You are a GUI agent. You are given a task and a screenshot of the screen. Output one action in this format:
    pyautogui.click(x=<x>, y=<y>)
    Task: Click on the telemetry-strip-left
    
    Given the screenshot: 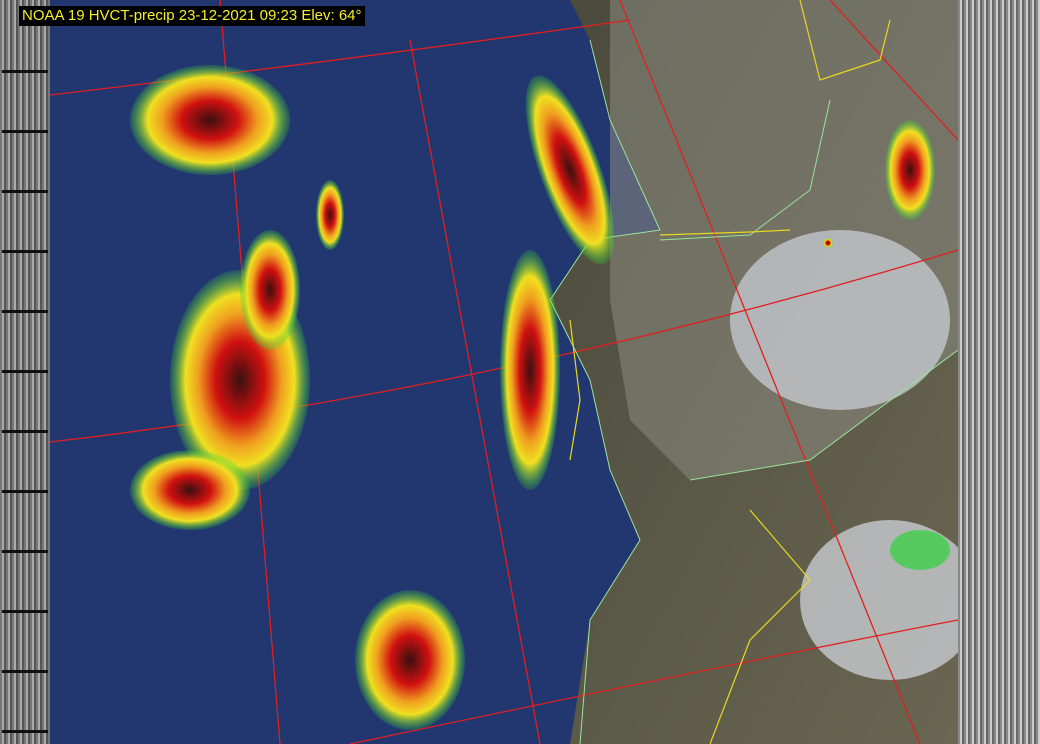 What is the action you would take?
    pyautogui.click(x=25, y=372)
    